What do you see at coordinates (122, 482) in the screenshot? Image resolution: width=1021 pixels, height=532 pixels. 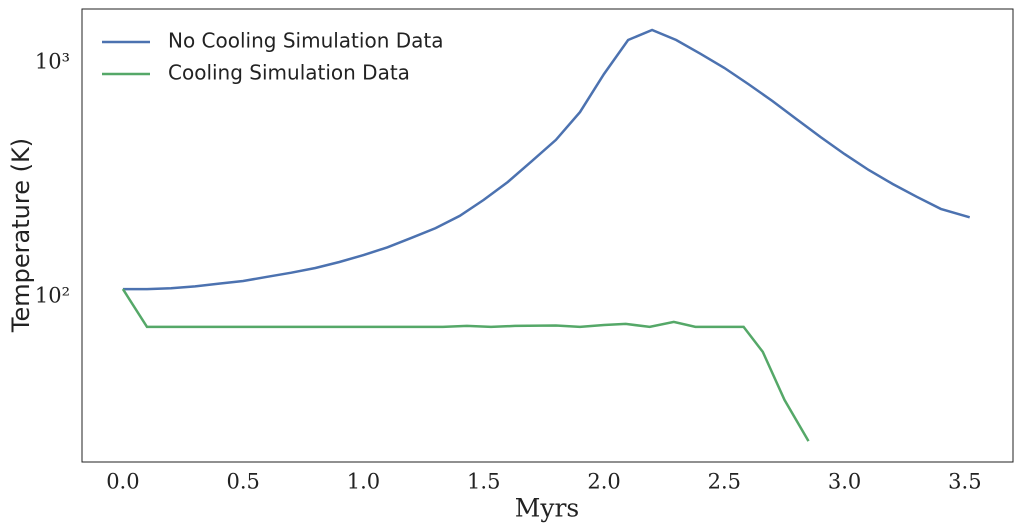 I see `x-tick-label: 0.0` at bounding box center [122, 482].